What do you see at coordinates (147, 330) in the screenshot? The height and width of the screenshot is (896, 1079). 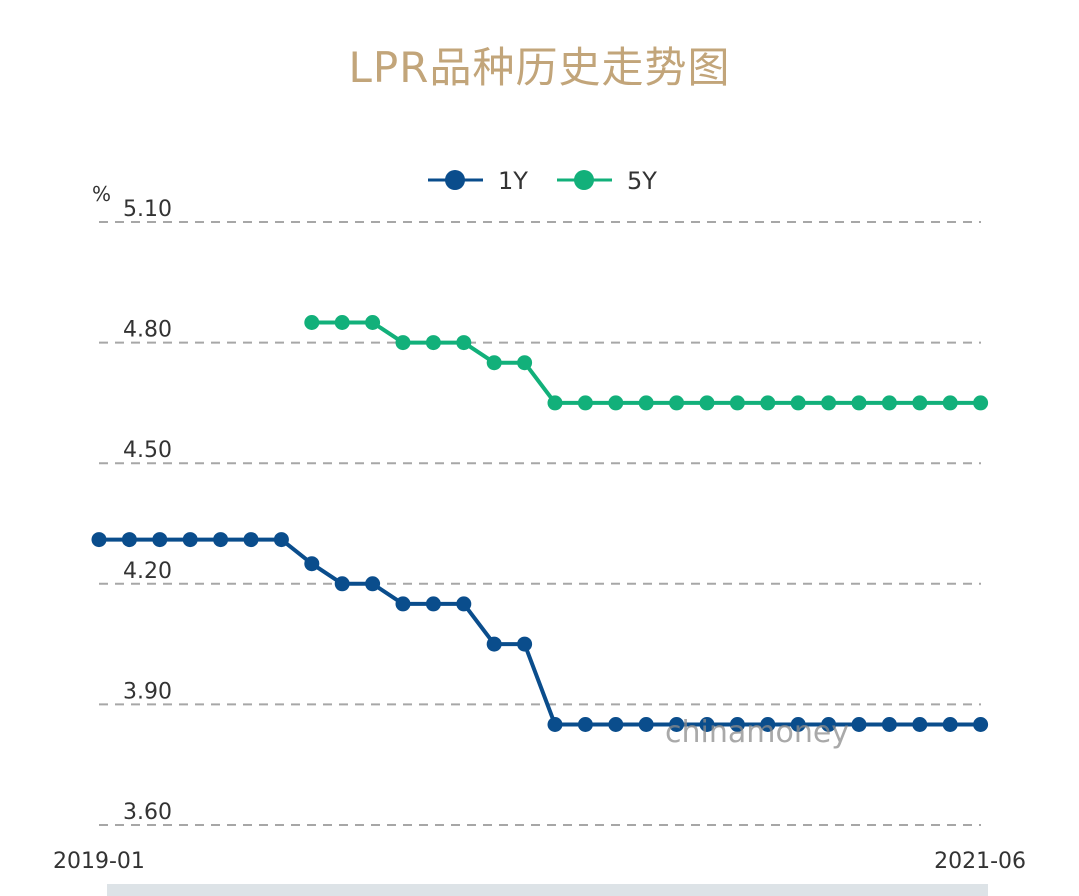 I see `y-tick-label: 4.80` at bounding box center [147, 330].